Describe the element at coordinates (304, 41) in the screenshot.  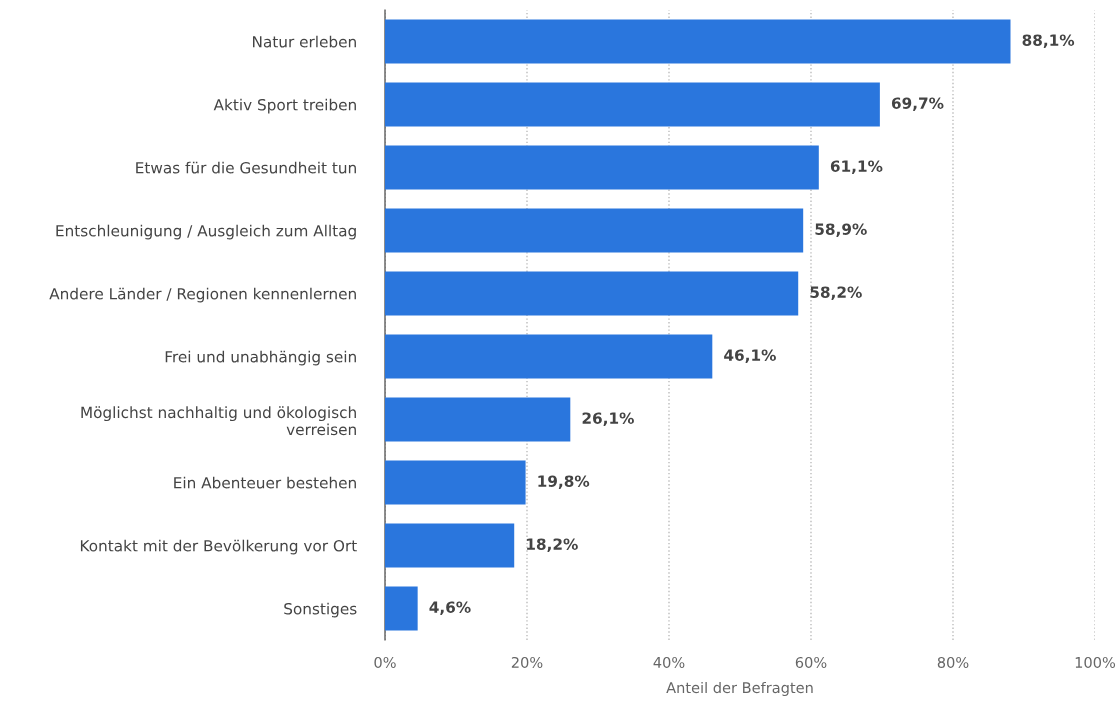
I see `y-tick-label: Natur erleben` at that location.